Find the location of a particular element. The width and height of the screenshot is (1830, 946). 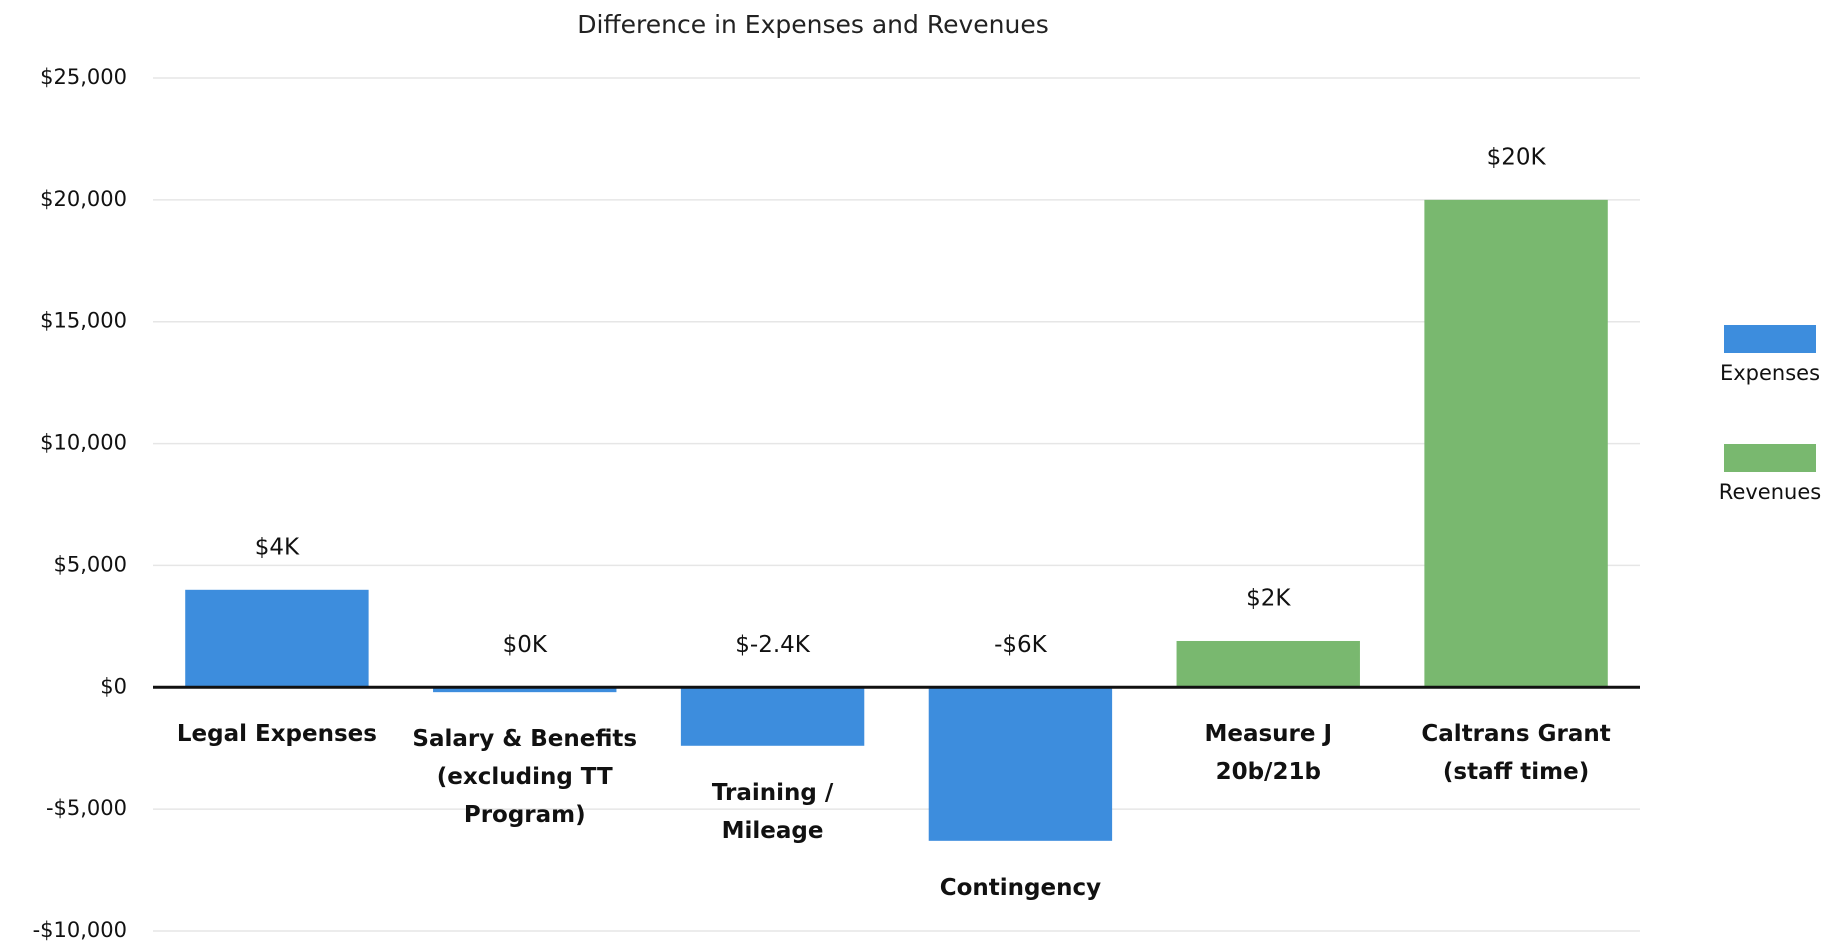

x-tick-label: Contingency is located at coordinates (1020, 887).